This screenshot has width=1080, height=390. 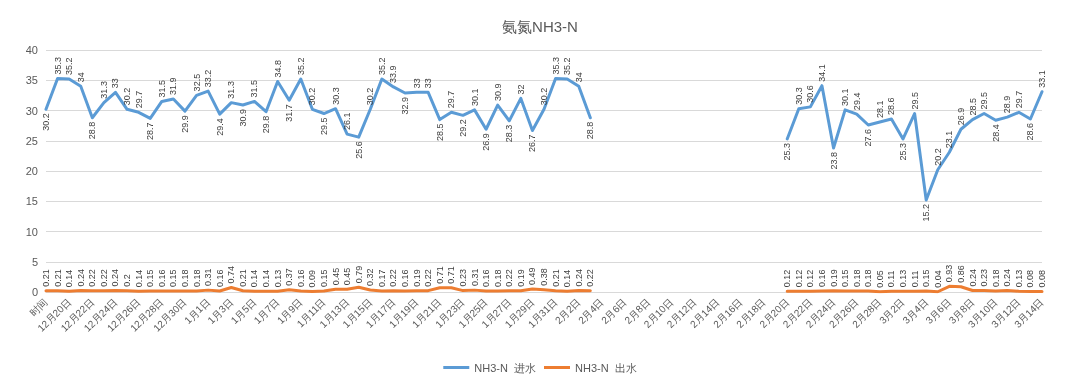 I want to click on data-label: 28.8, so click(x=92, y=130).